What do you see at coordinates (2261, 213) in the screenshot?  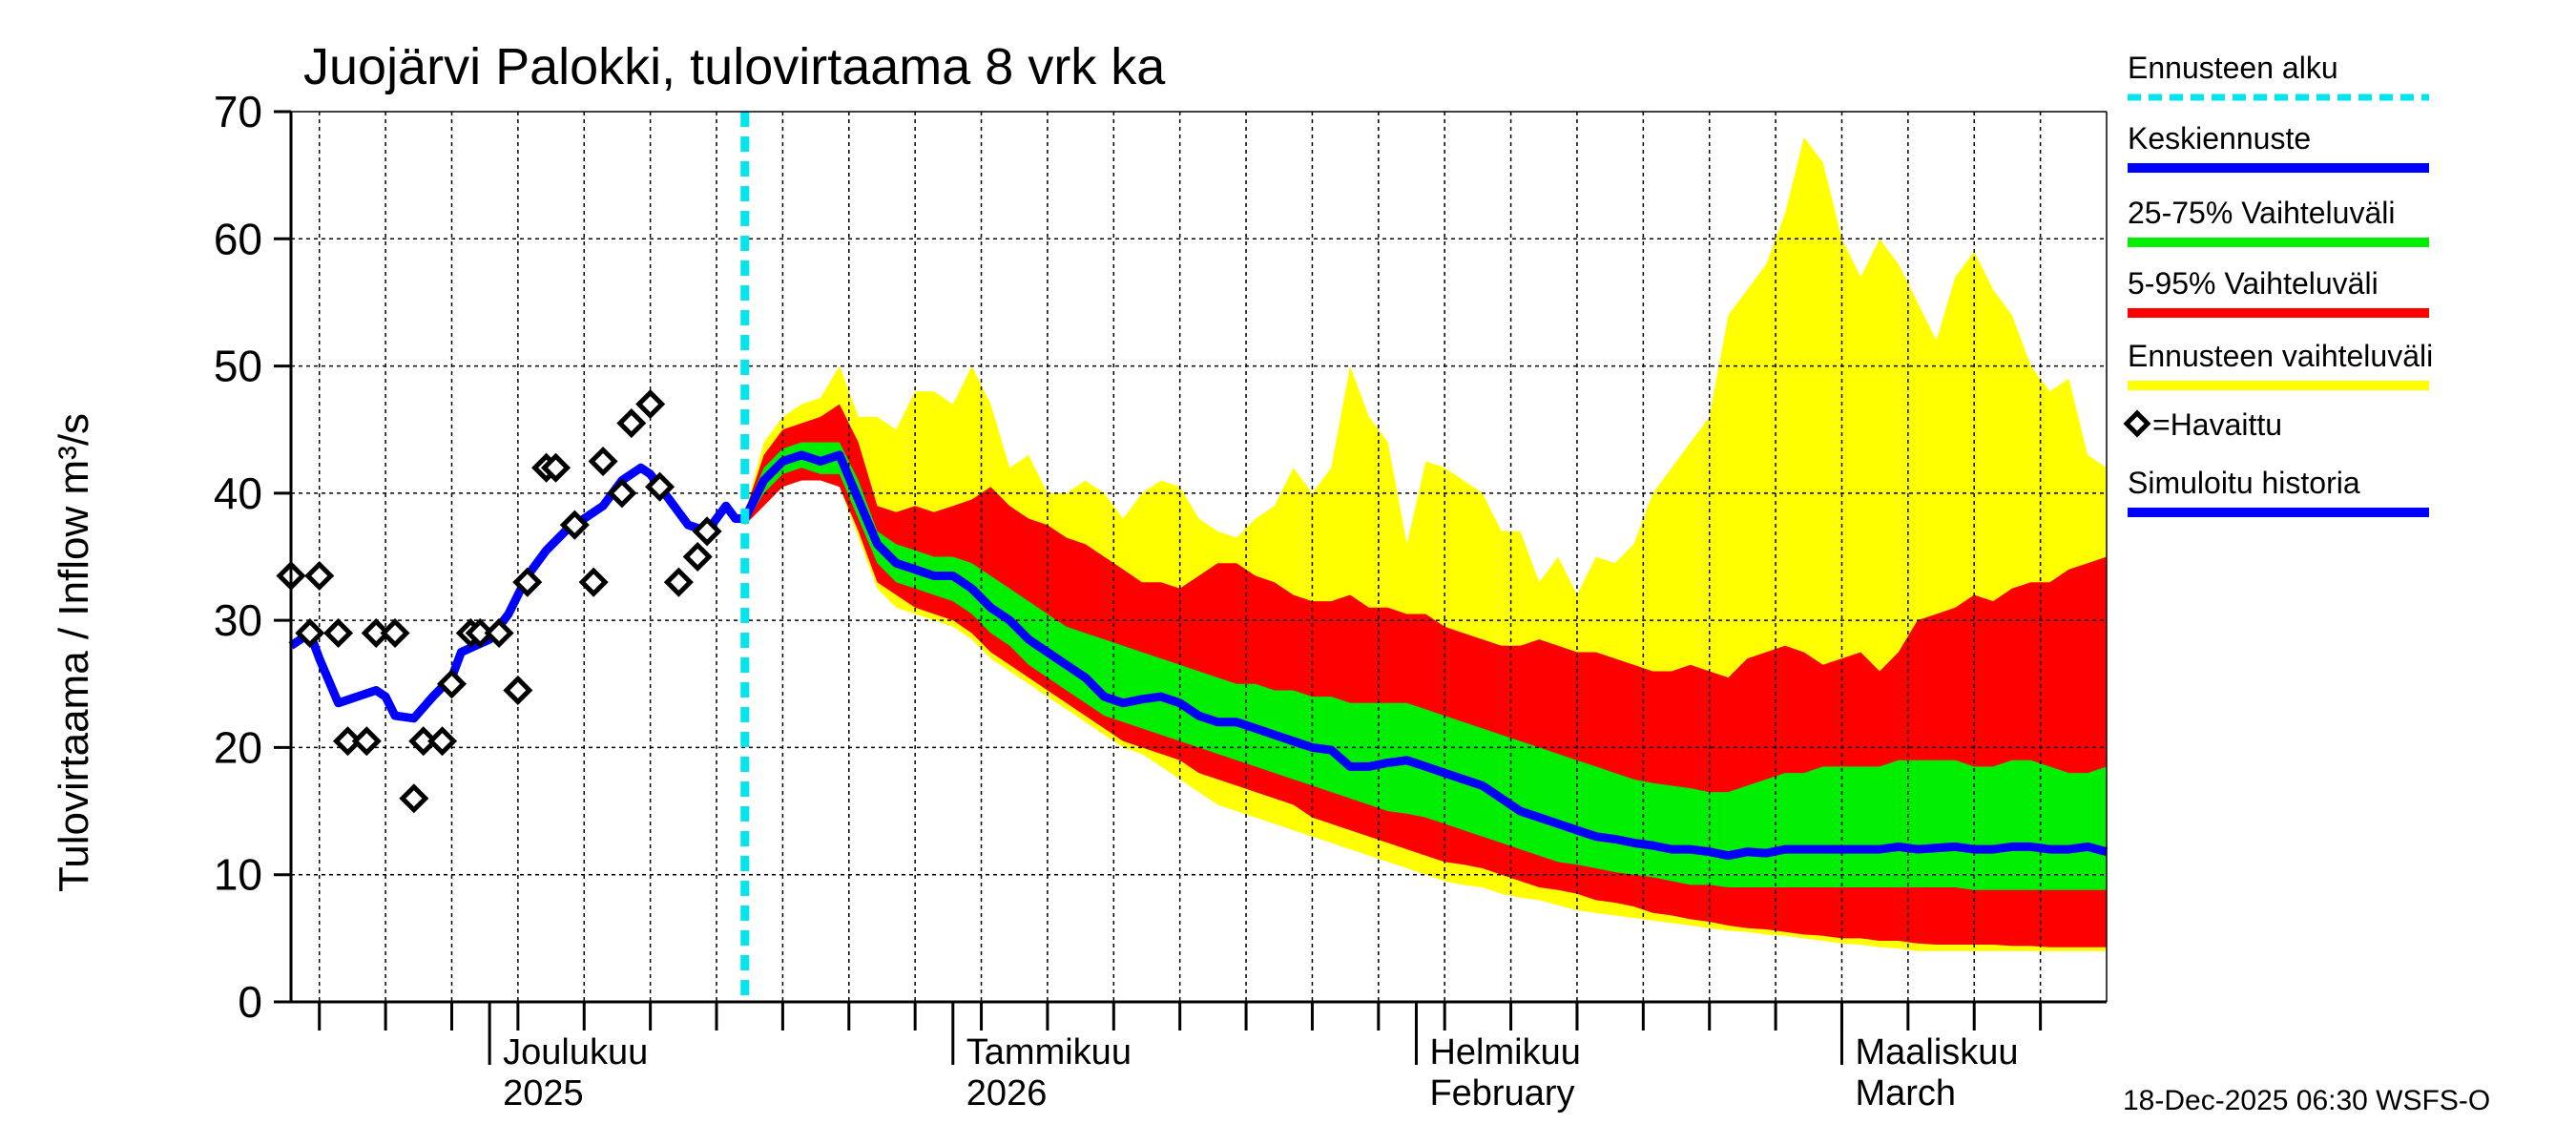 I see `legend-label: 25-75% Vaihteluväli` at bounding box center [2261, 213].